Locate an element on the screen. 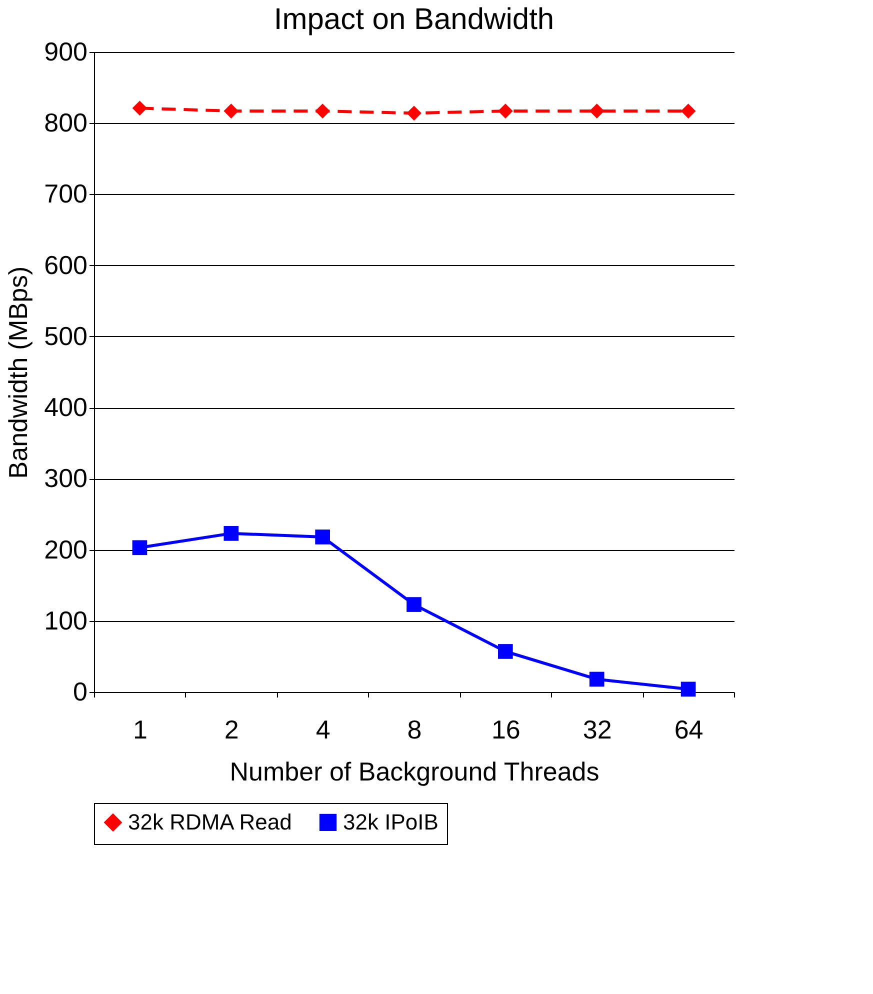 This screenshot has width=873, height=994. y-tick-label: 0 is located at coordinates (80, 691).